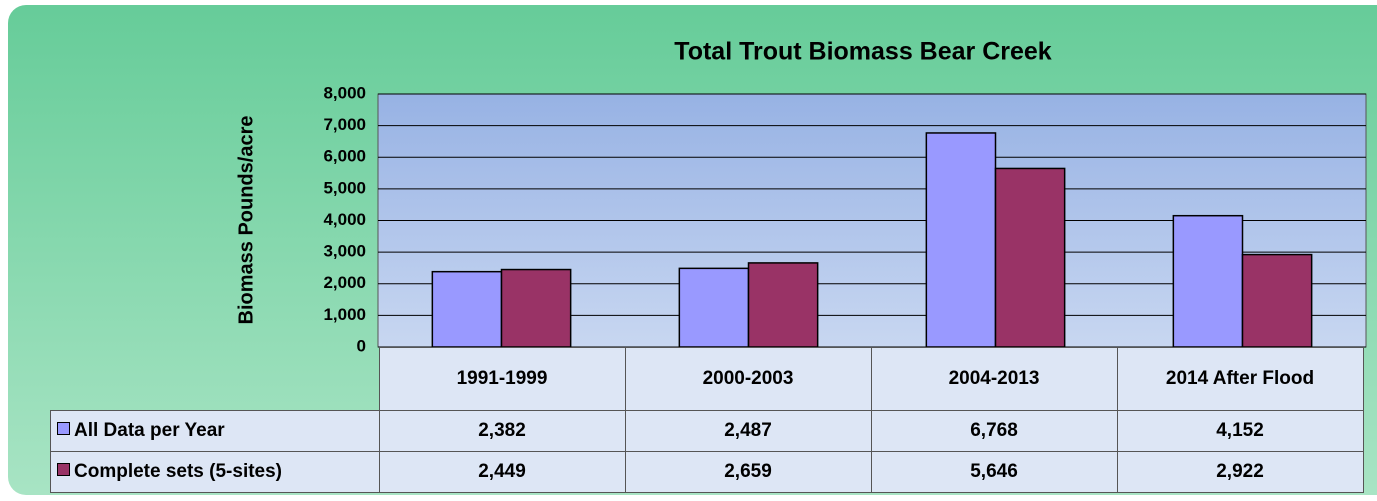 The height and width of the screenshot is (501, 1377). Describe the element at coordinates (748, 431) in the screenshot. I see `value-label: 2,487` at that location.